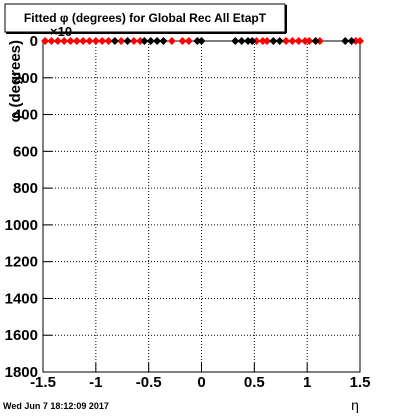  Describe the element at coordinates (201, 382) in the screenshot. I see `x-tick-label: 0` at that location.